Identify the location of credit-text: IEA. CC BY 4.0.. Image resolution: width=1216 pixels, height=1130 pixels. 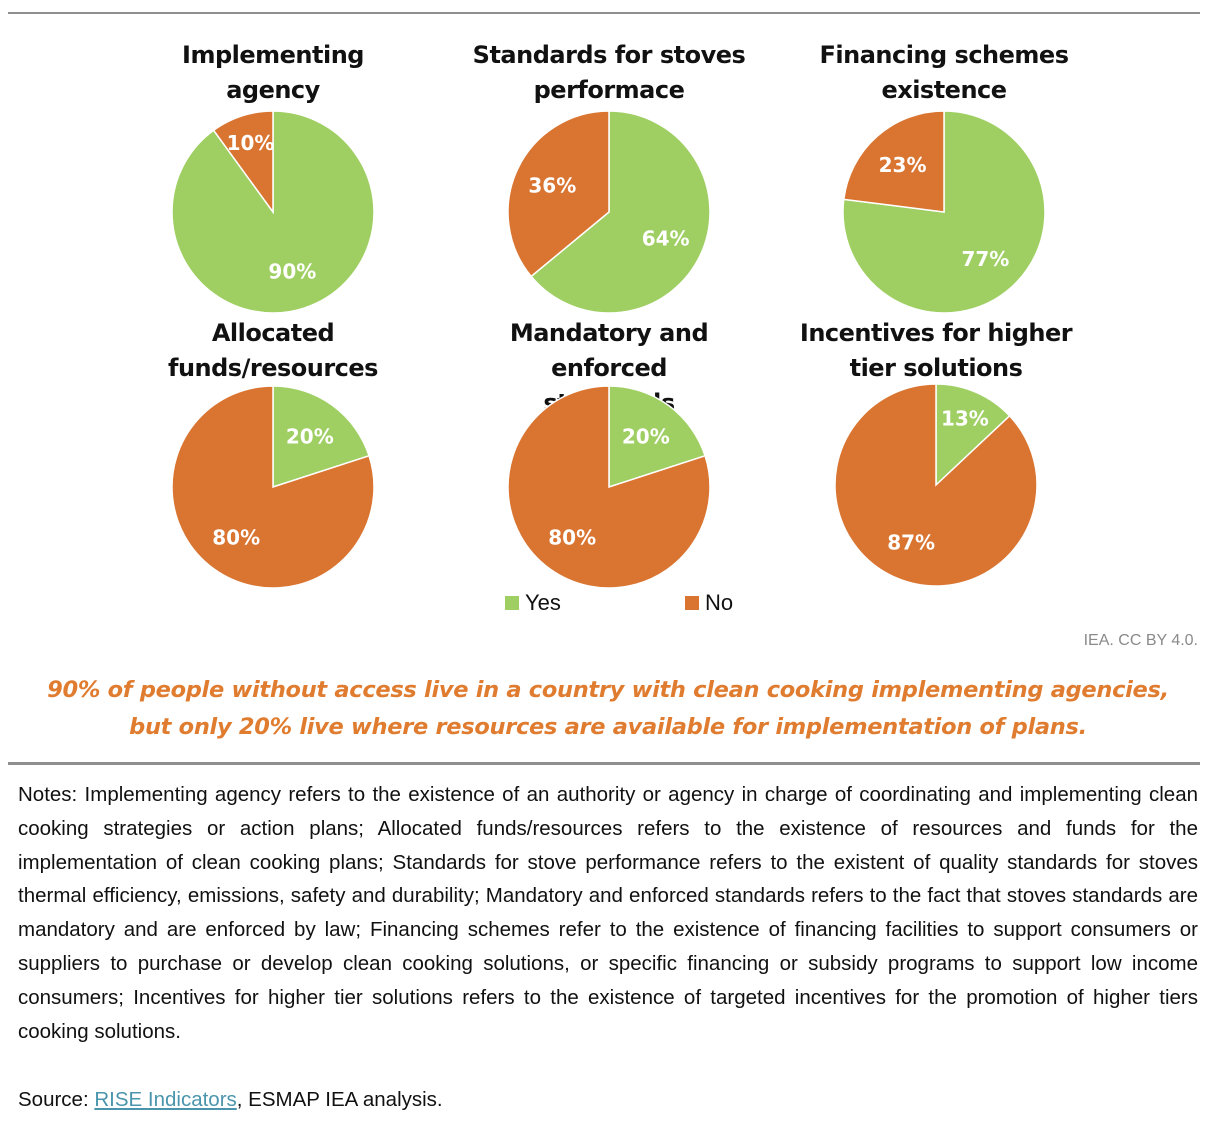
(1140, 640).